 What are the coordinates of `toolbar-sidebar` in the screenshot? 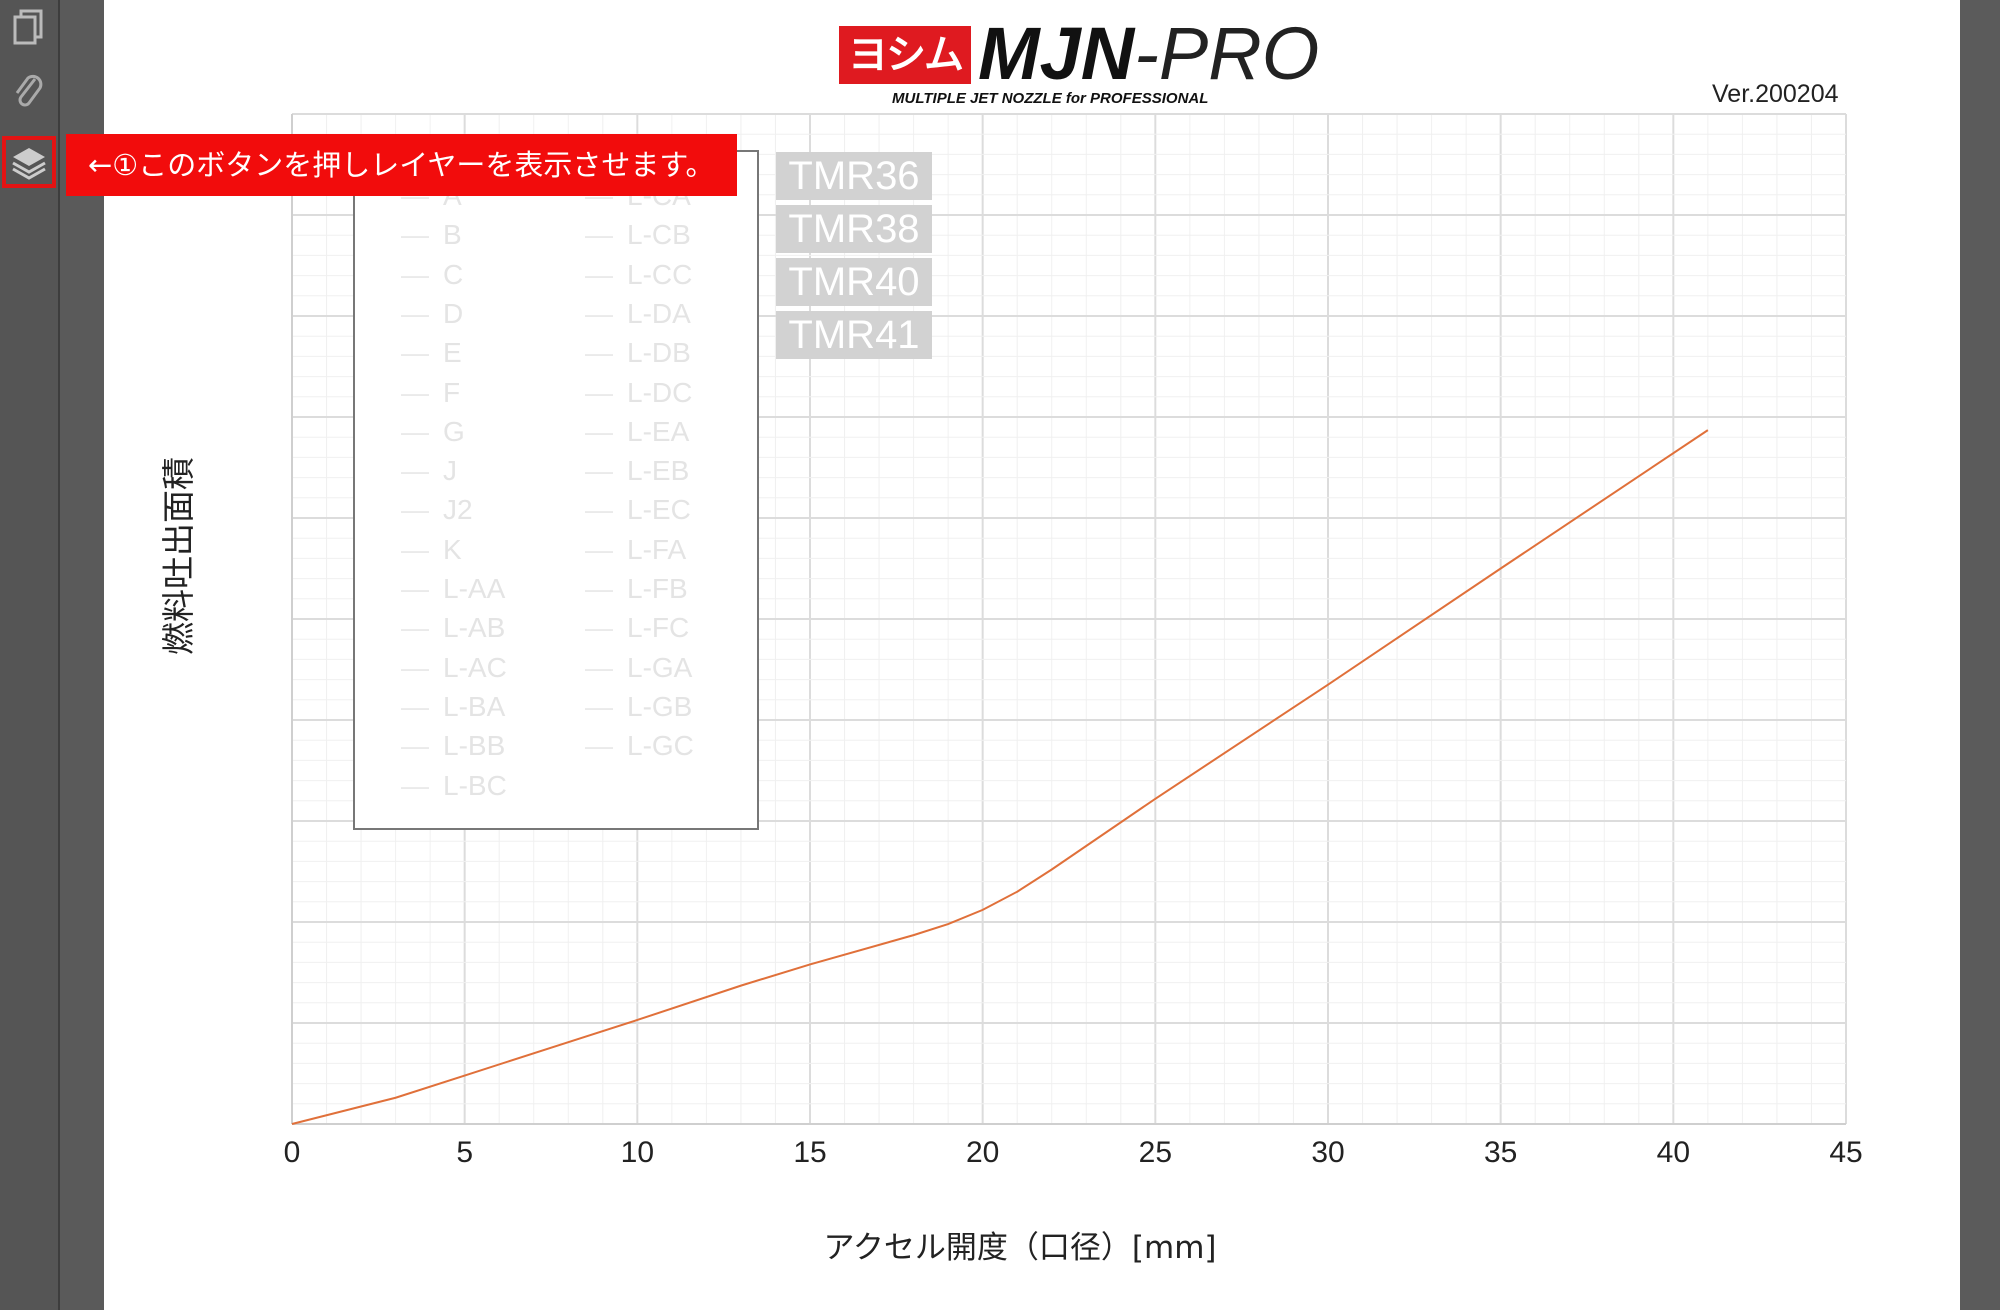 It's located at (30, 655).